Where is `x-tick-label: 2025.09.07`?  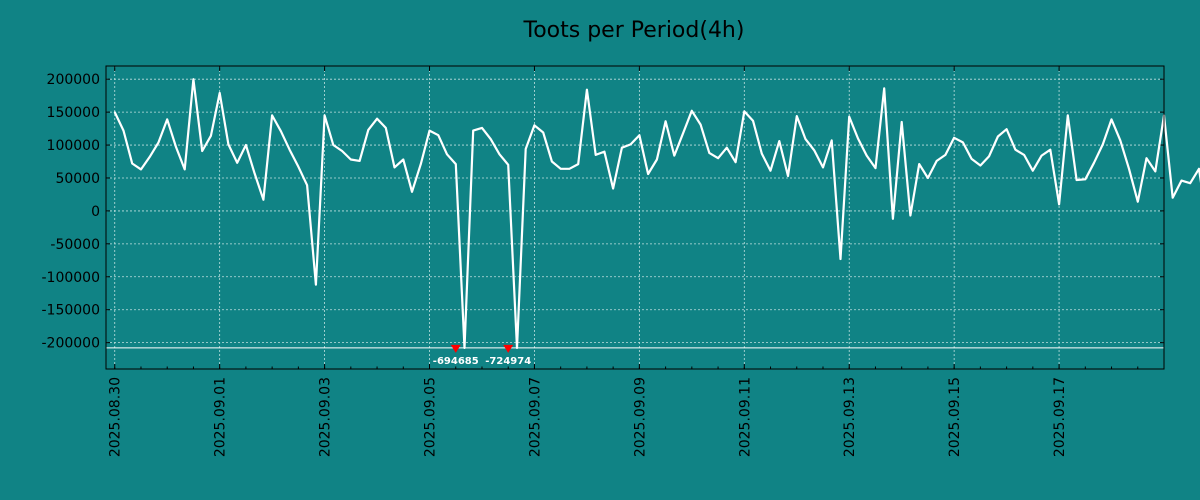 x-tick-label: 2025.09.07 is located at coordinates (535, 417).